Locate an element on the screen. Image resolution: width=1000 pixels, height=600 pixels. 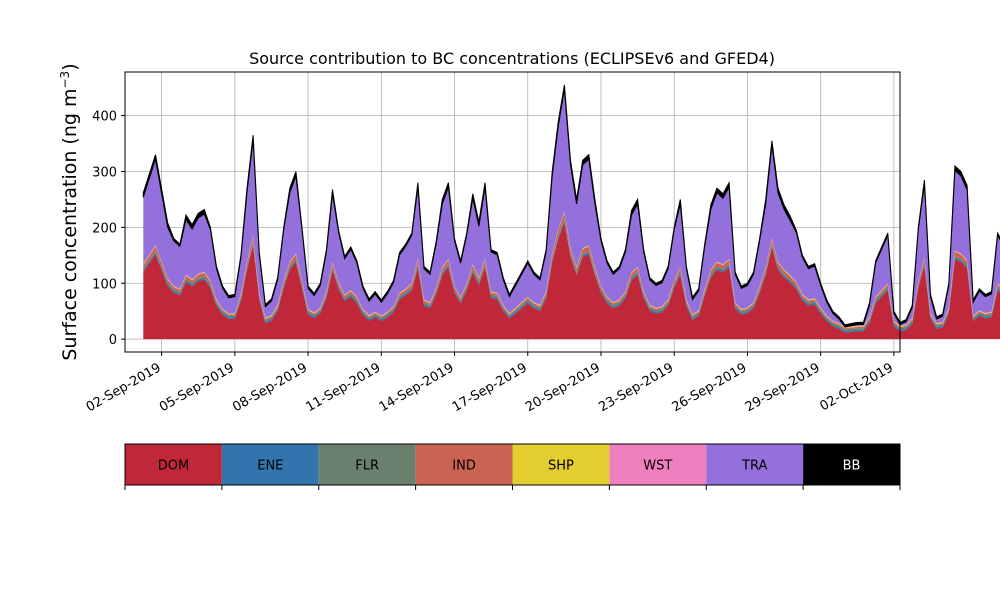
legend-label-tra: TRA is located at coordinates (754, 466).